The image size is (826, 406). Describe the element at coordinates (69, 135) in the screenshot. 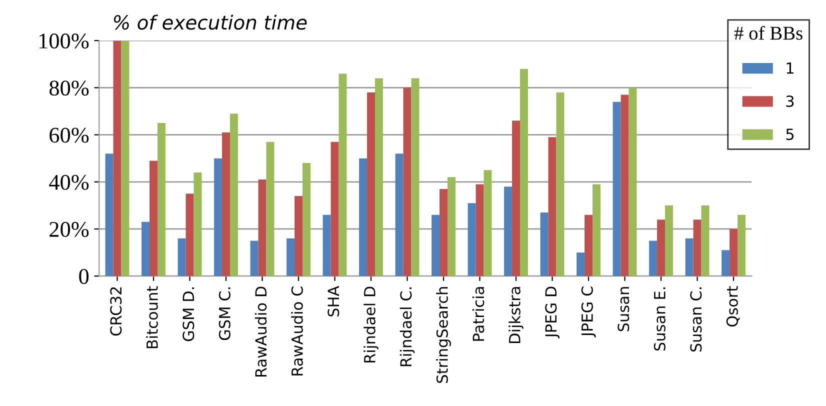

I see `y-tick-label: 60%` at that location.